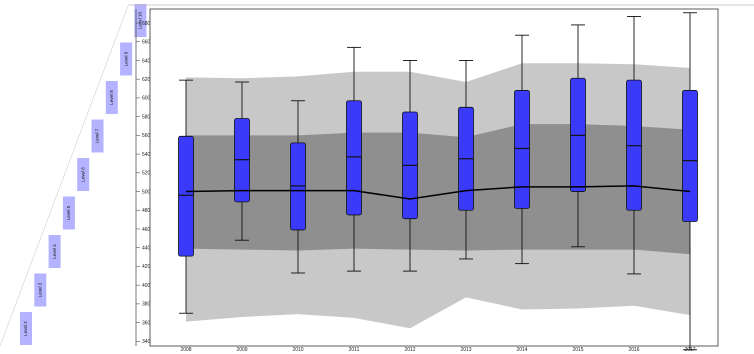 The width and height of the screenshot is (754, 354). Describe the element at coordinates (146, 99) in the screenshot. I see `y-tick-label: 600` at that location.